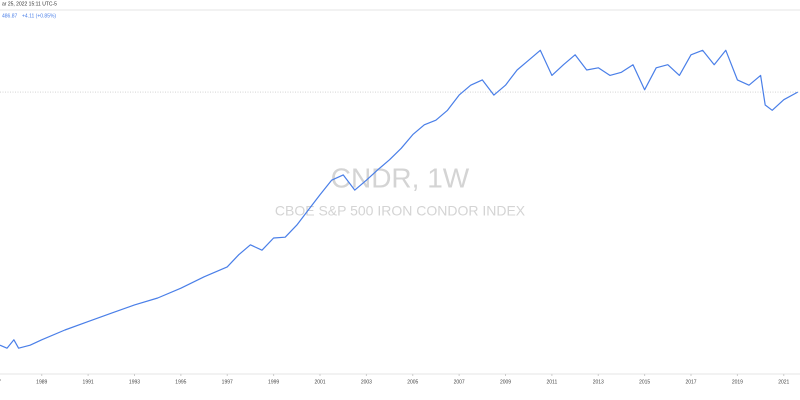 This screenshot has width=800, height=400. What do you see at coordinates (552, 382) in the screenshot?
I see `x-tick-label: 2011` at bounding box center [552, 382].